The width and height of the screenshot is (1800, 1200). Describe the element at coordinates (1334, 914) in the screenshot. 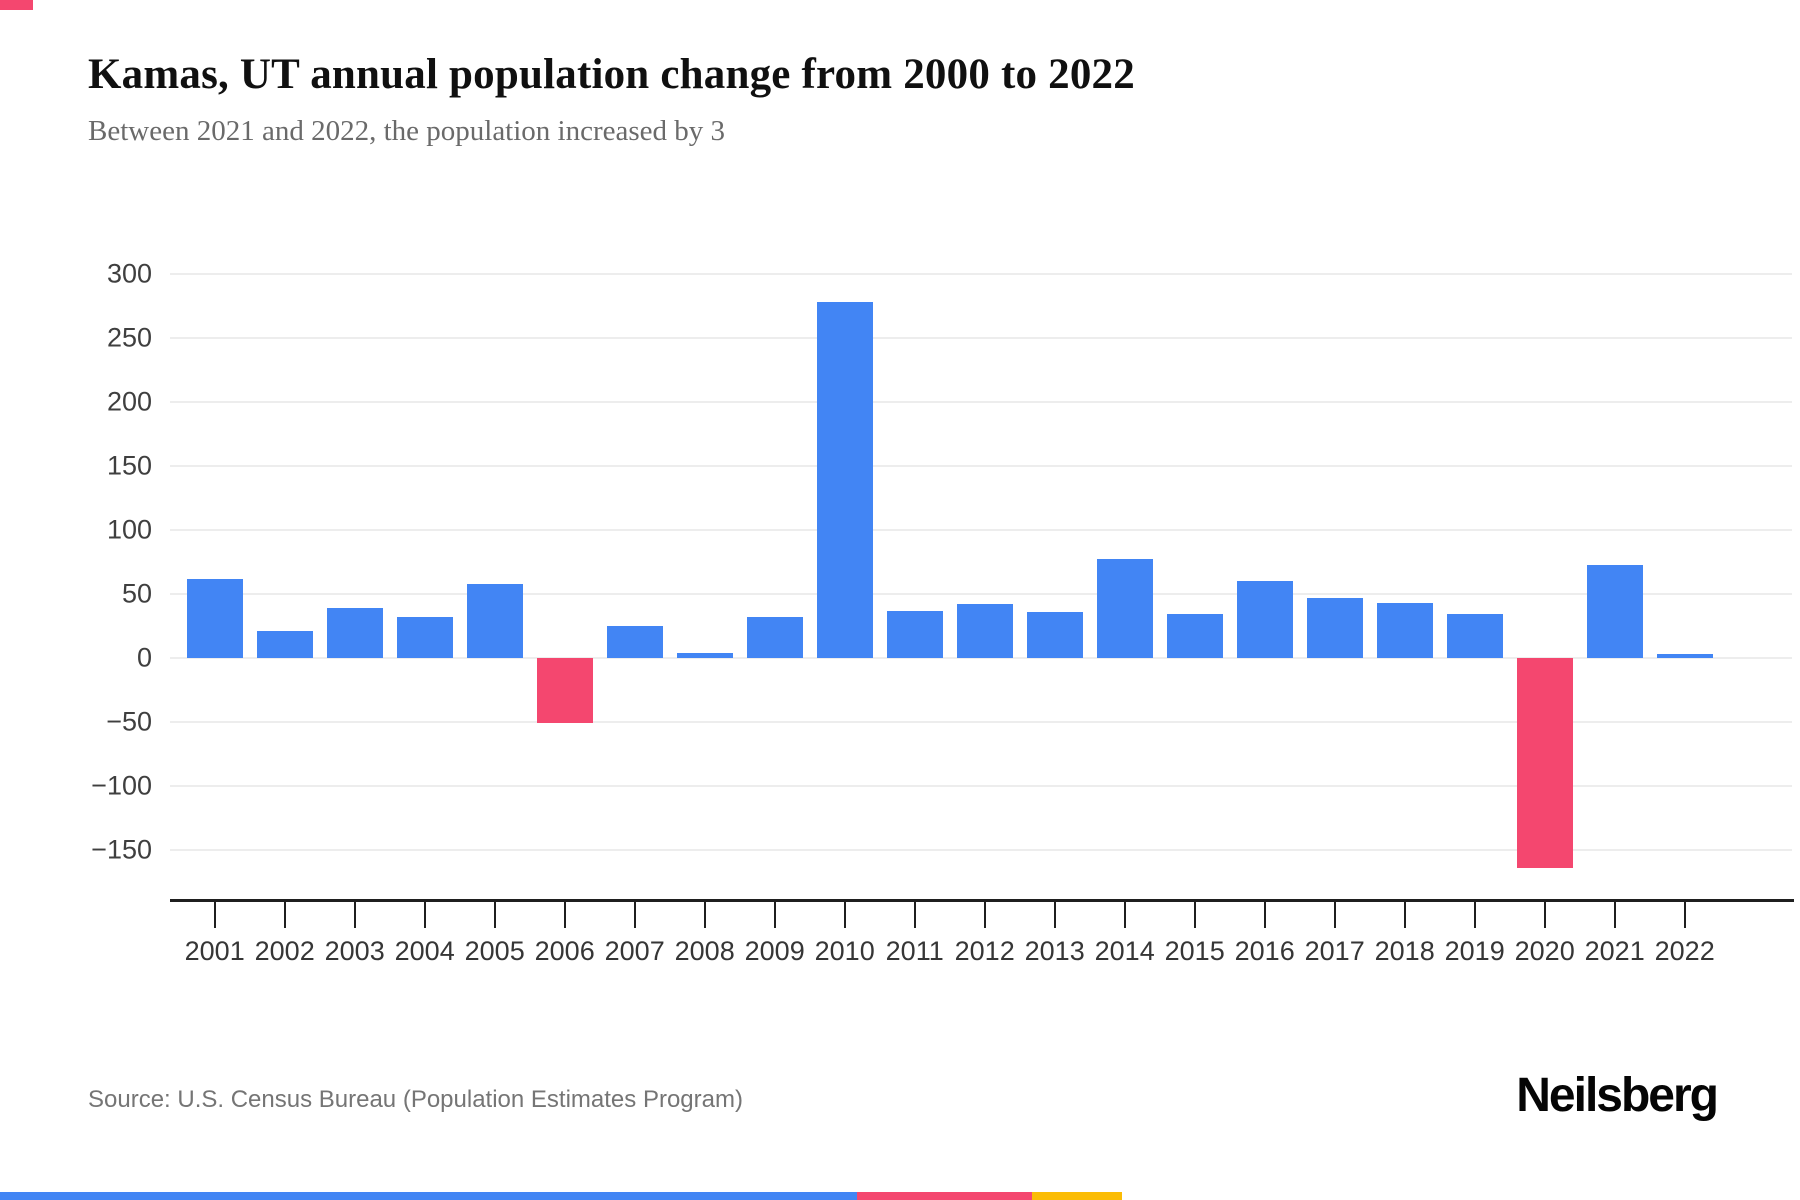

I see `x-axis-tick-2017` at that location.